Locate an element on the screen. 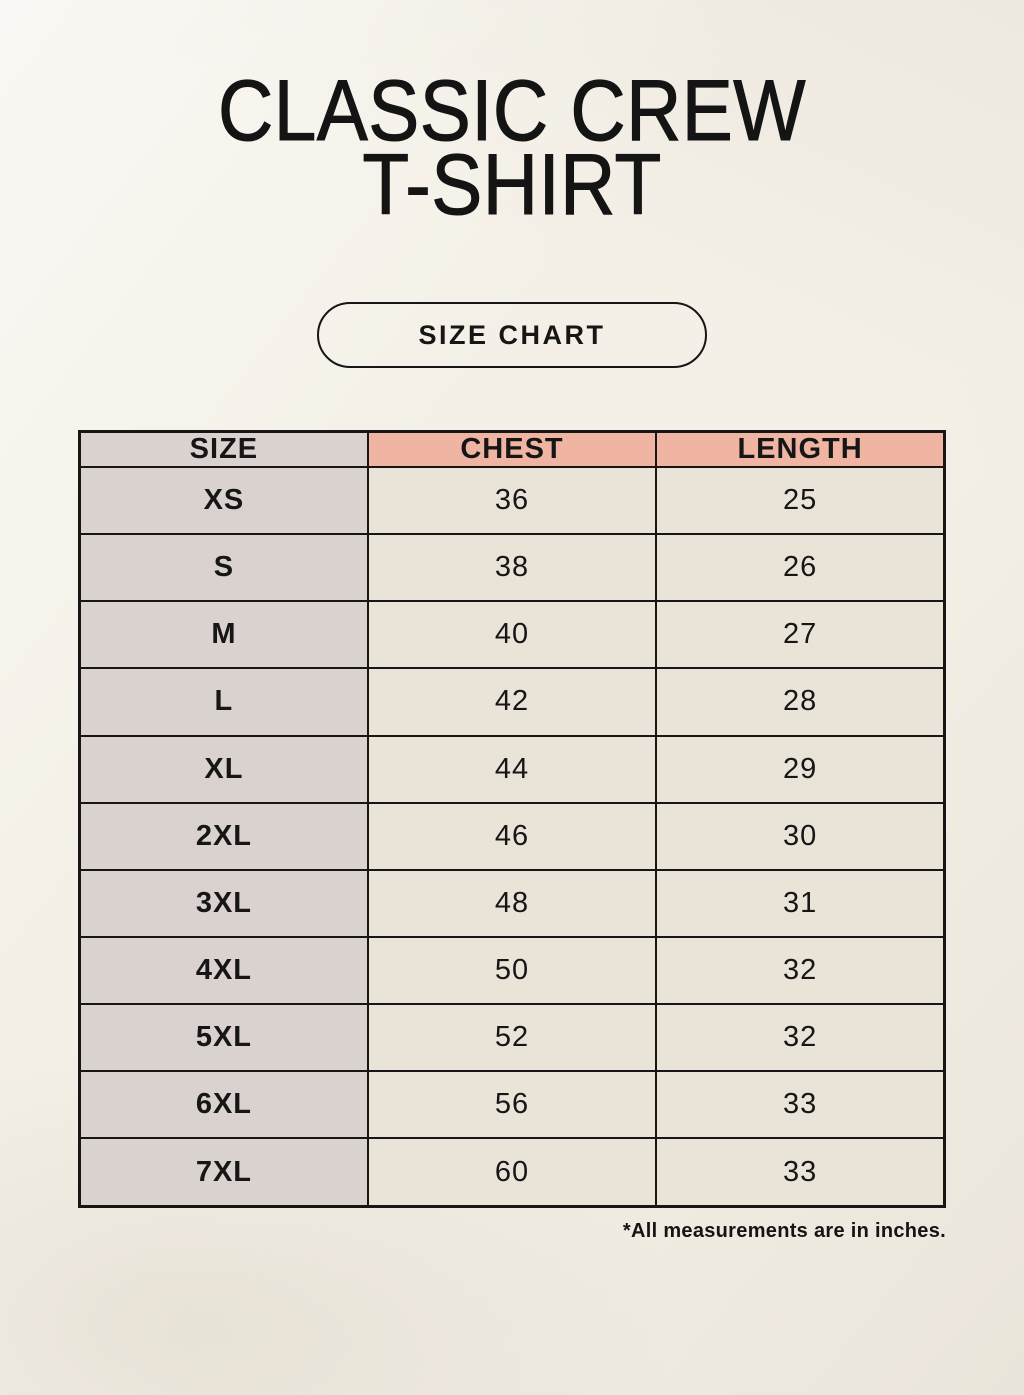 The height and width of the screenshot is (1395, 1024). chest-cell: 56 is located at coordinates (512, 1105).